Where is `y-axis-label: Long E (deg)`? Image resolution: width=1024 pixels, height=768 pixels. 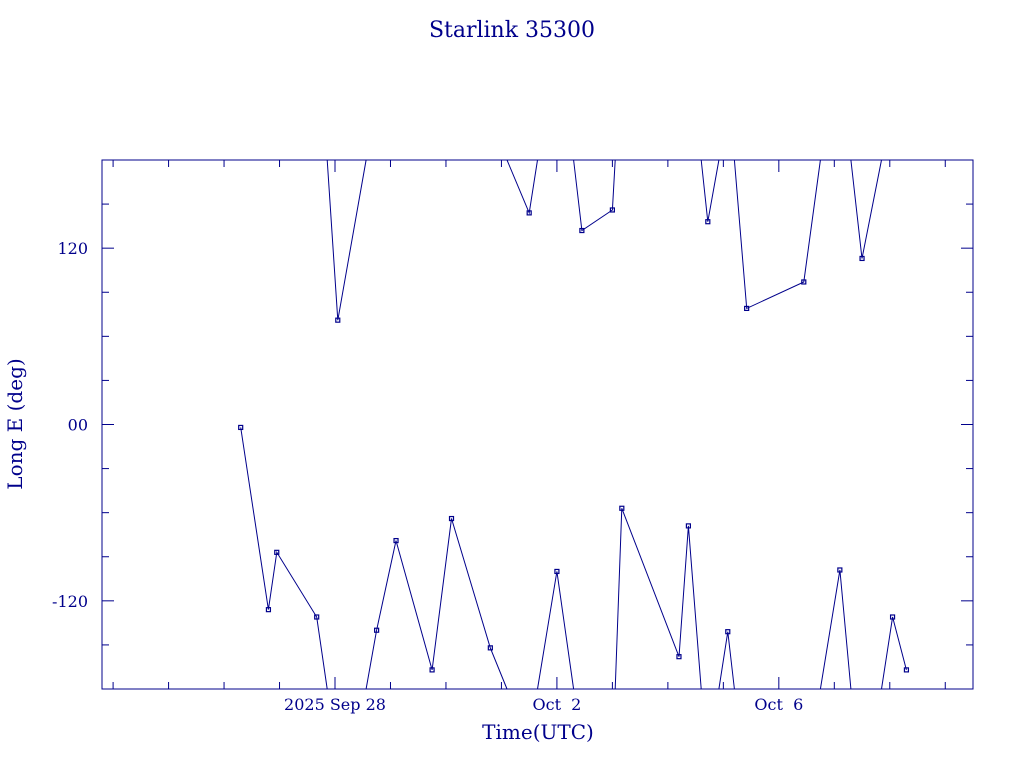 y-axis-label: Long E (deg) is located at coordinates (15, 423).